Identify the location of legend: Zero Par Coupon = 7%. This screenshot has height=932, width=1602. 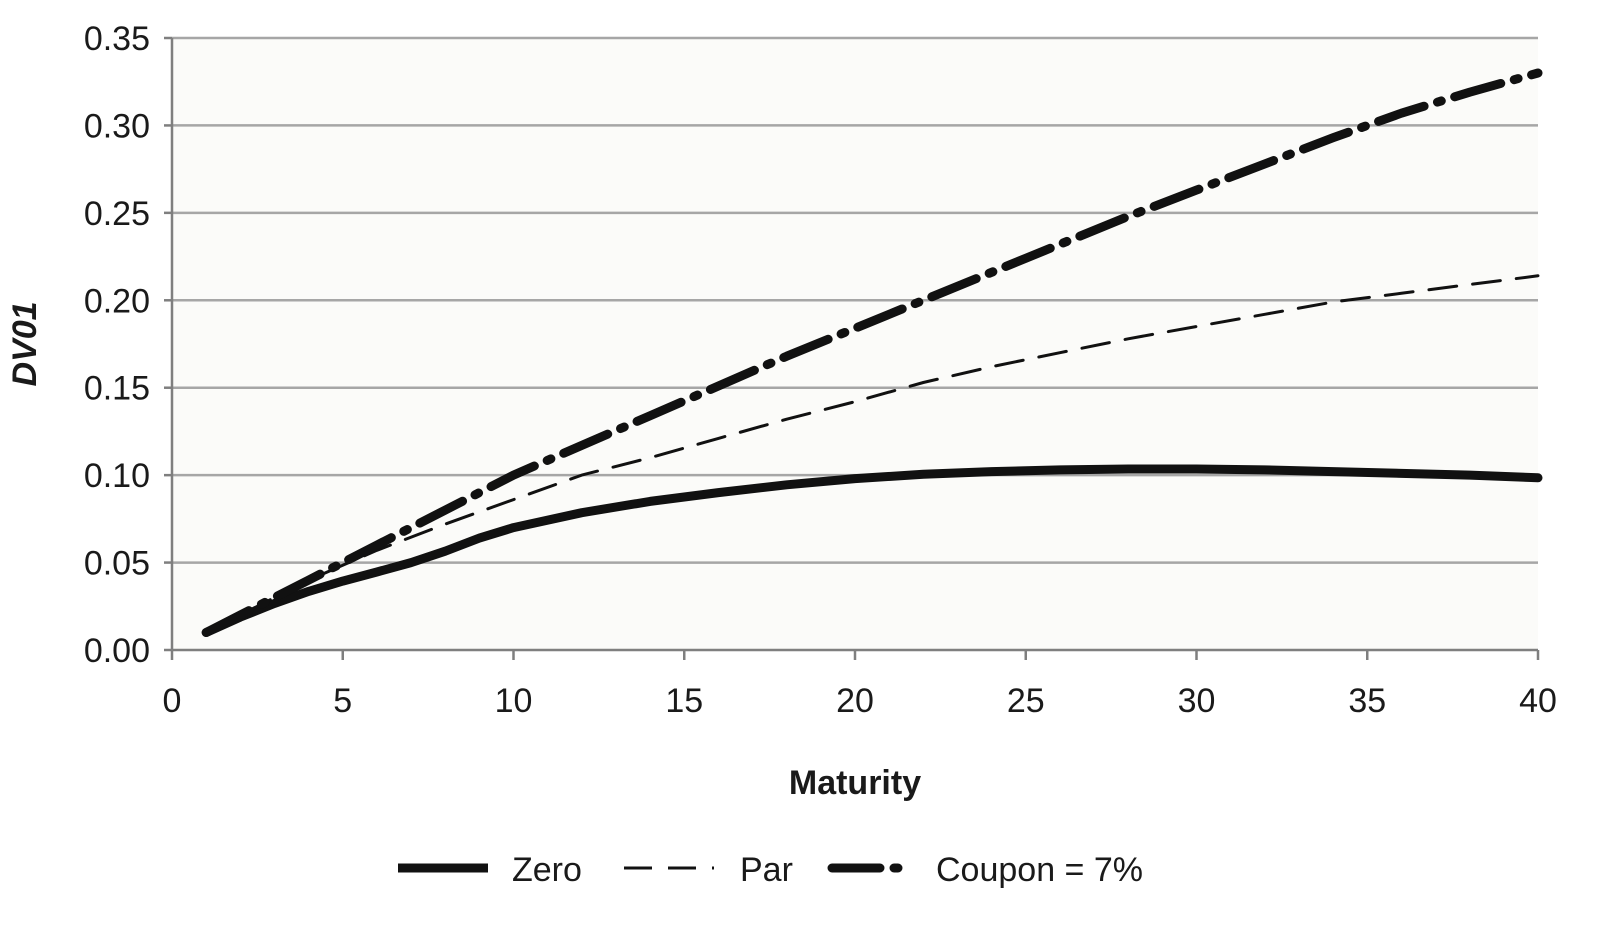
(770, 870).